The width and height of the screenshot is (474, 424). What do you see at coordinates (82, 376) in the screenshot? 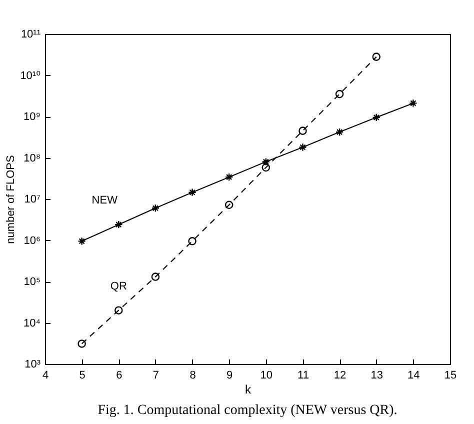
I see `x-tick-label: 5` at bounding box center [82, 376].